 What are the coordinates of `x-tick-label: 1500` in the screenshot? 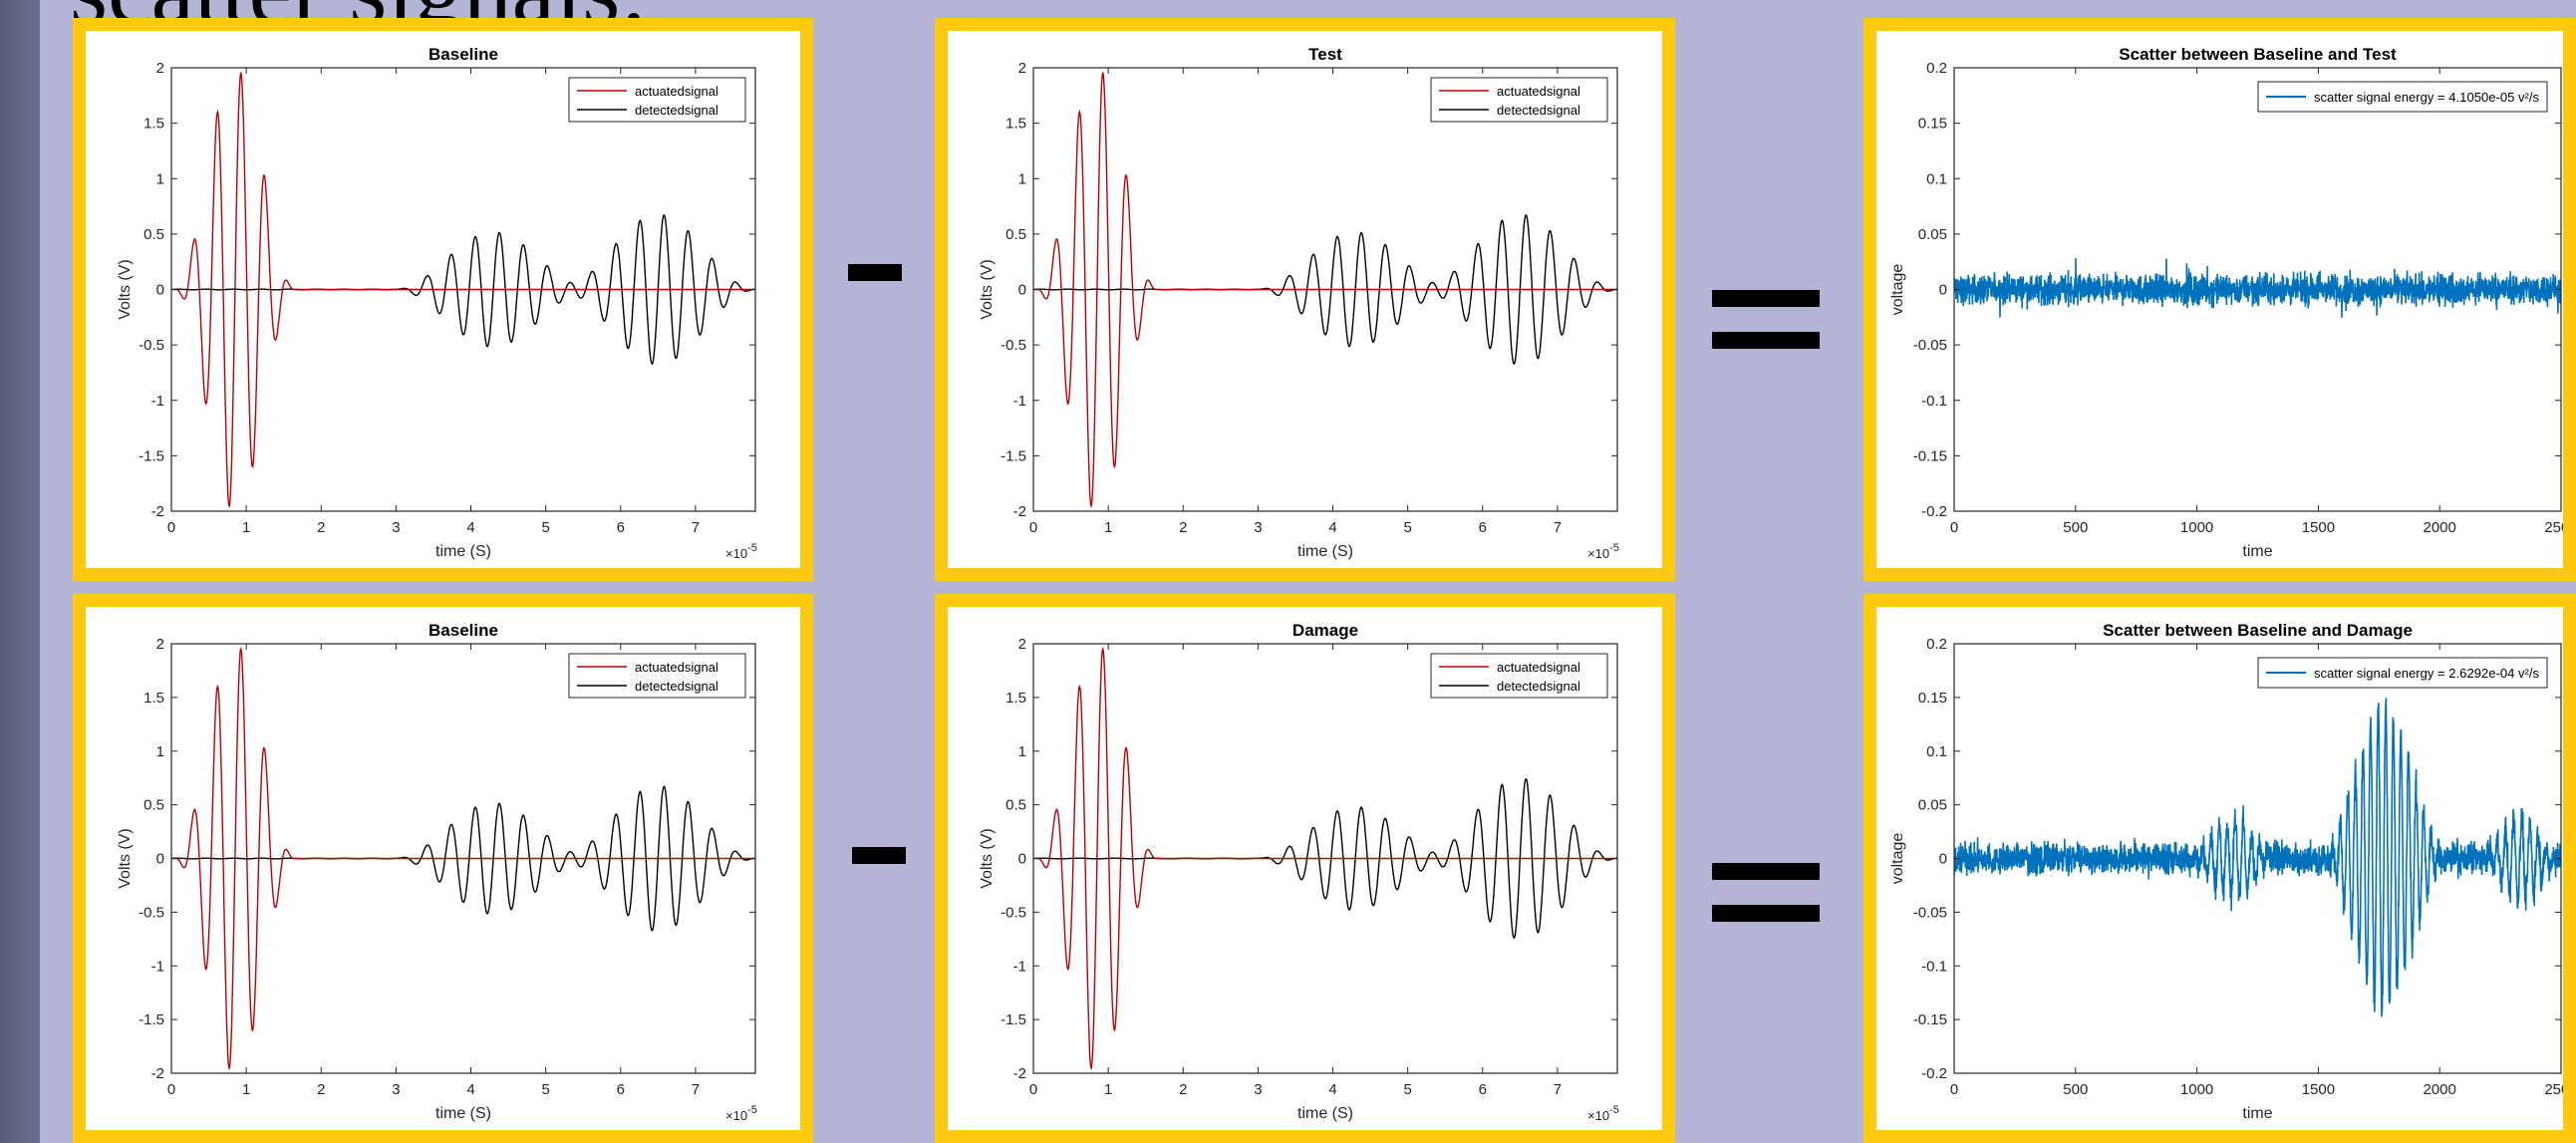 It's located at (2318, 1089).